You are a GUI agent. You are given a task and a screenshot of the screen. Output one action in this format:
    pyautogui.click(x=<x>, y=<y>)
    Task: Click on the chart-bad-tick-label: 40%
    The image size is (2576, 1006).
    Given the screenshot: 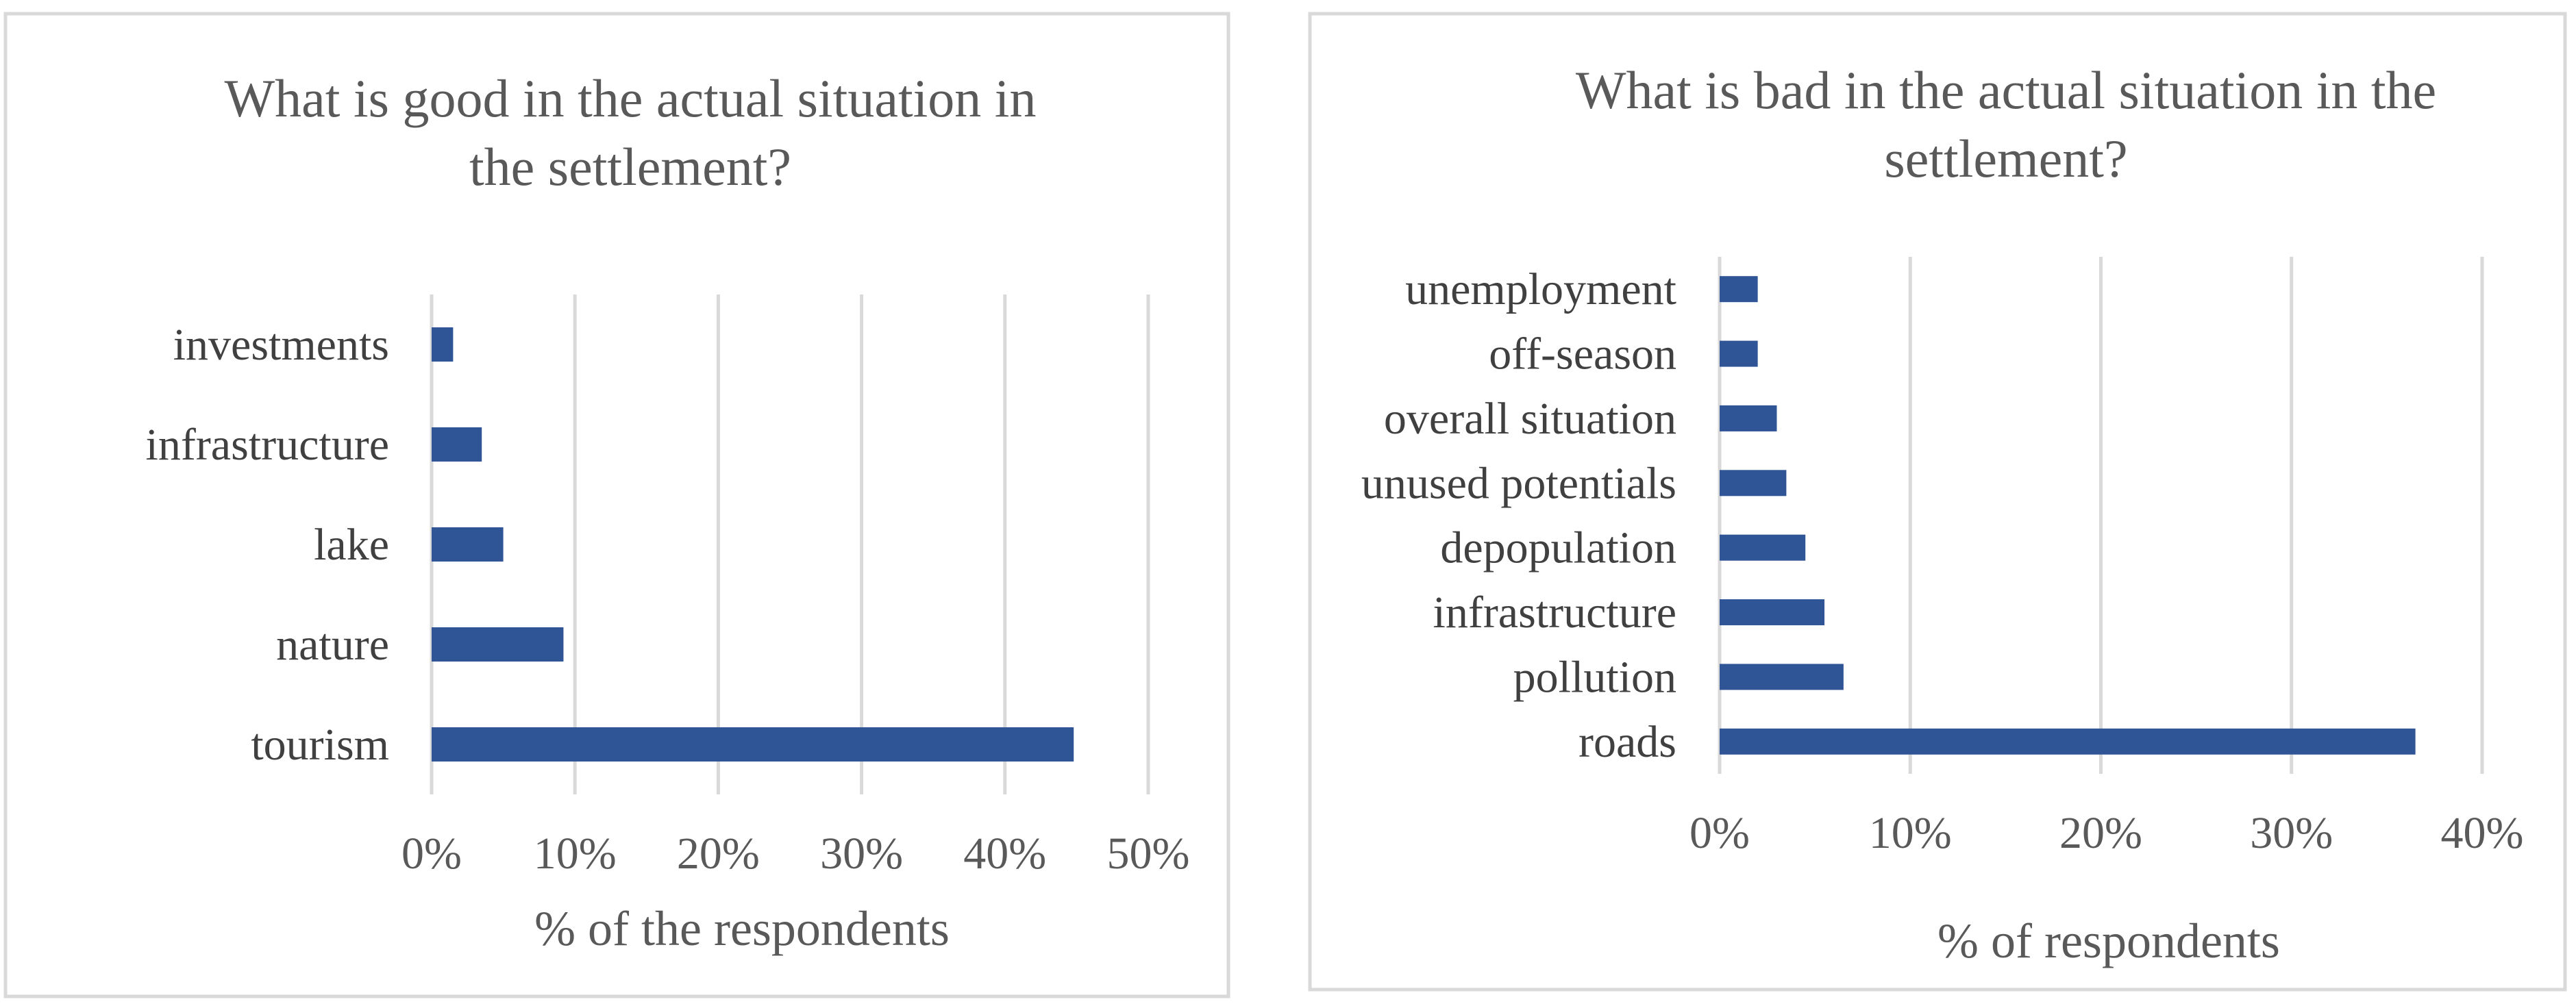 What is the action you would take?
    pyautogui.click(x=2482, y=833)
    